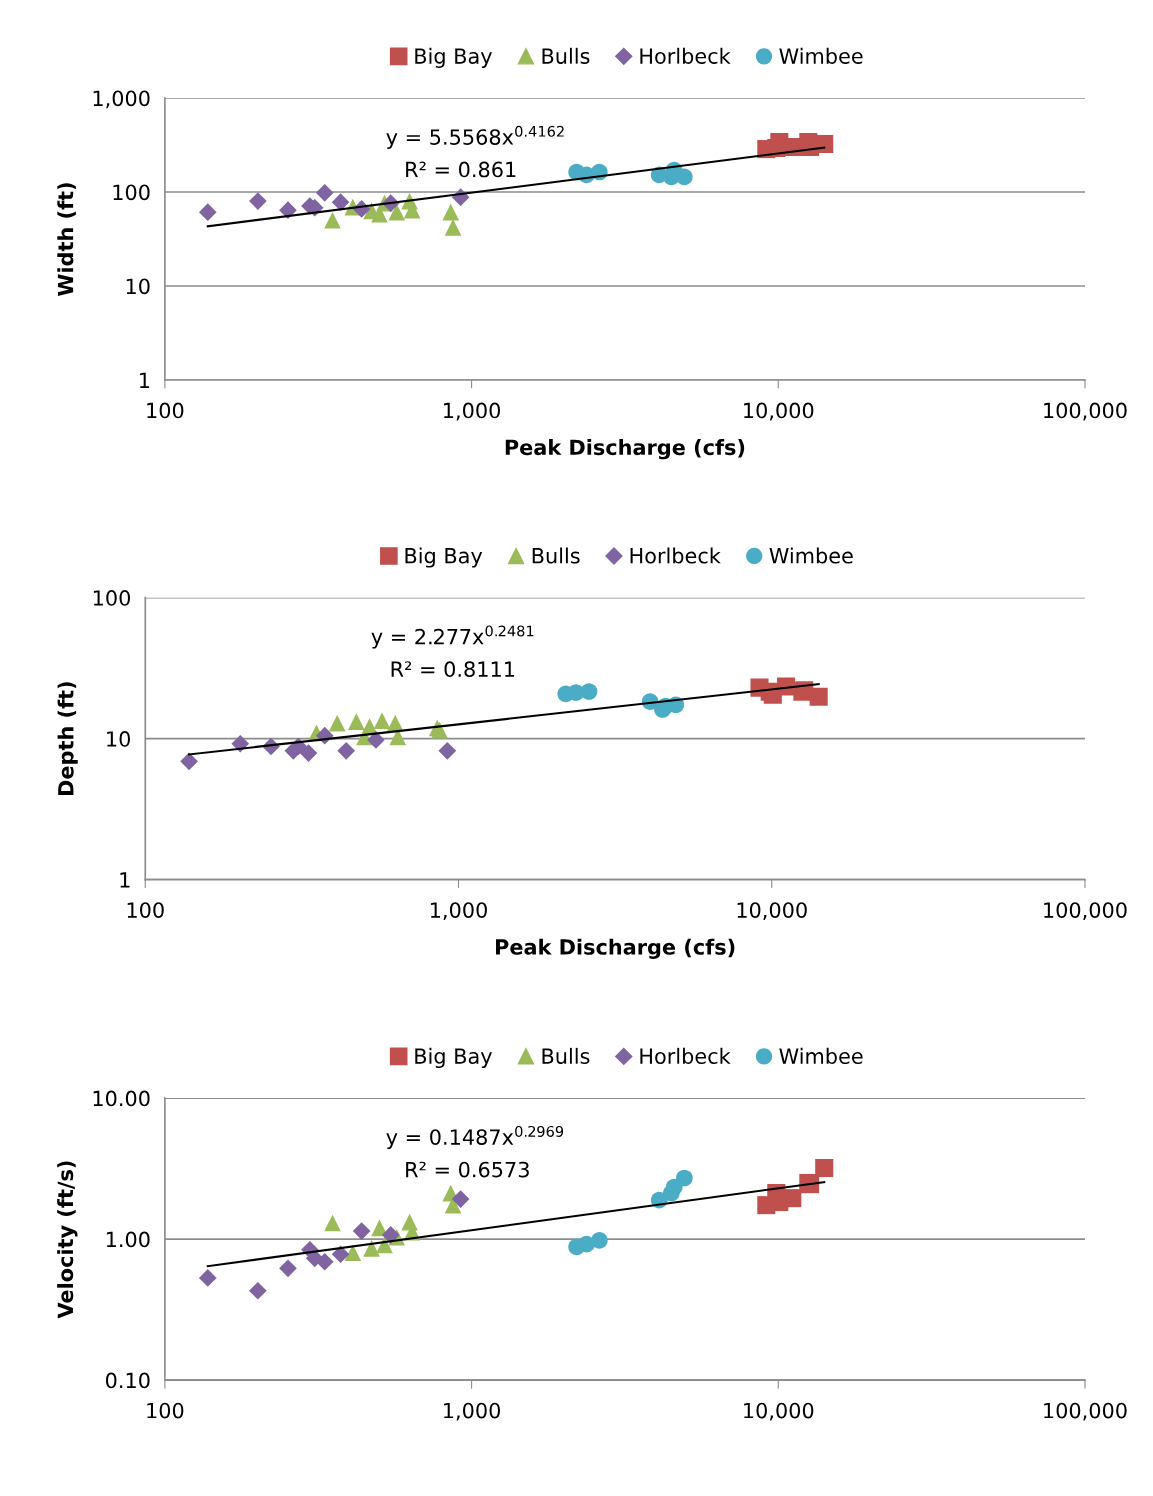 The image size is (1153, 1496). Describe the element at coordinates (127, 1380) in the screenshot. I see `y-tick-label: 0.10` at that location.